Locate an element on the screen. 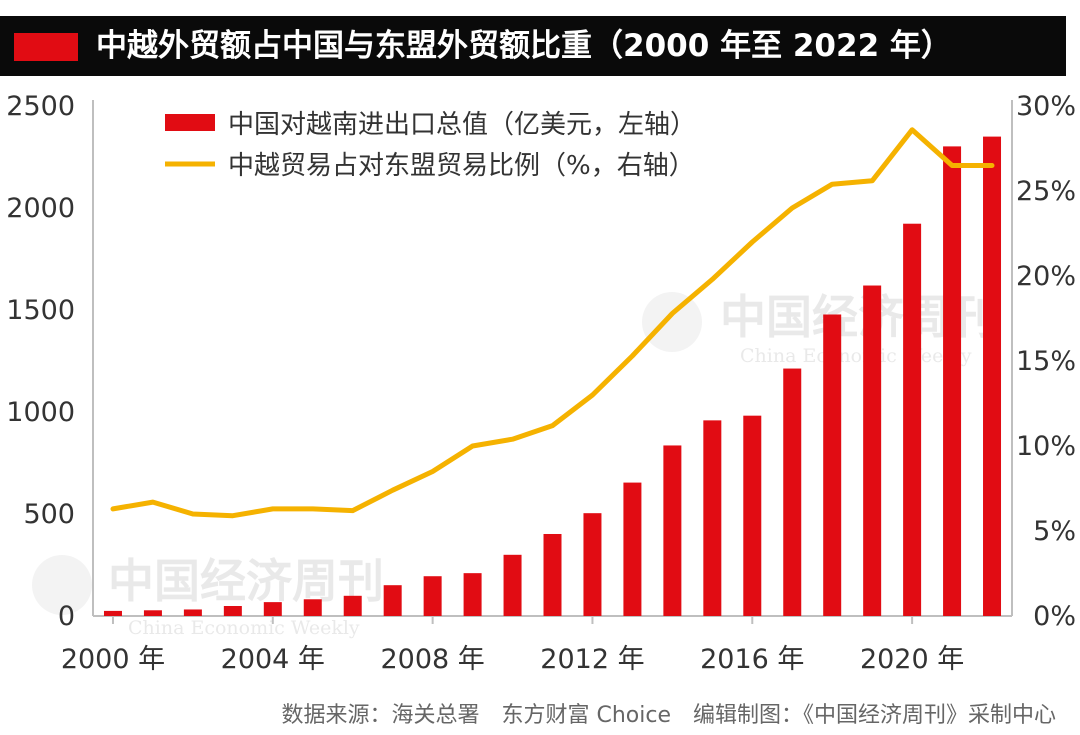  legend-swatch-bar is located at coordinates (190, 122).